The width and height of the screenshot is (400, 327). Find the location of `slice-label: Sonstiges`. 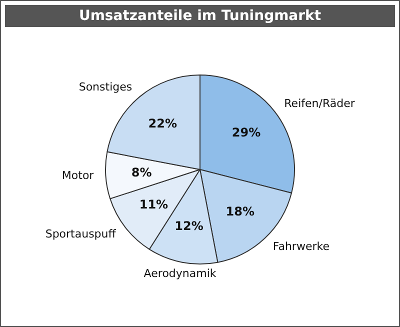

slice-label: Sonstiges is located at coordinates (105, 87).